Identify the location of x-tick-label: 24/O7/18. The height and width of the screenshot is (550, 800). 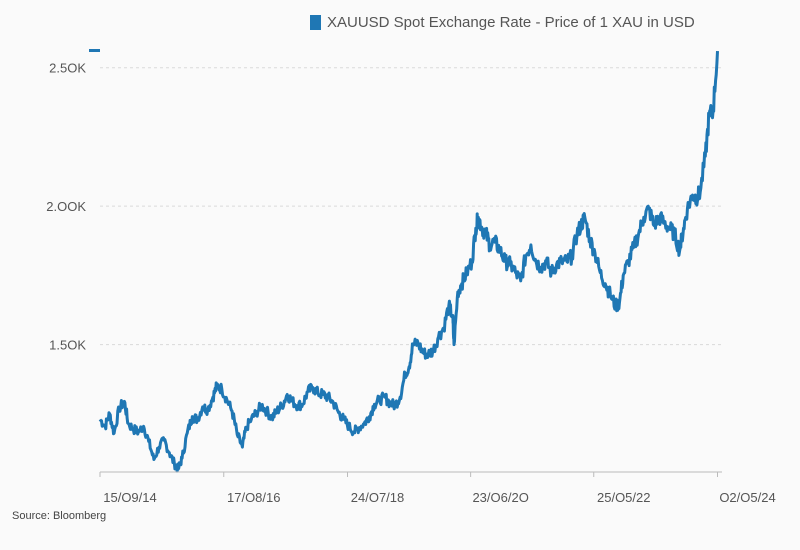
(378, 497).